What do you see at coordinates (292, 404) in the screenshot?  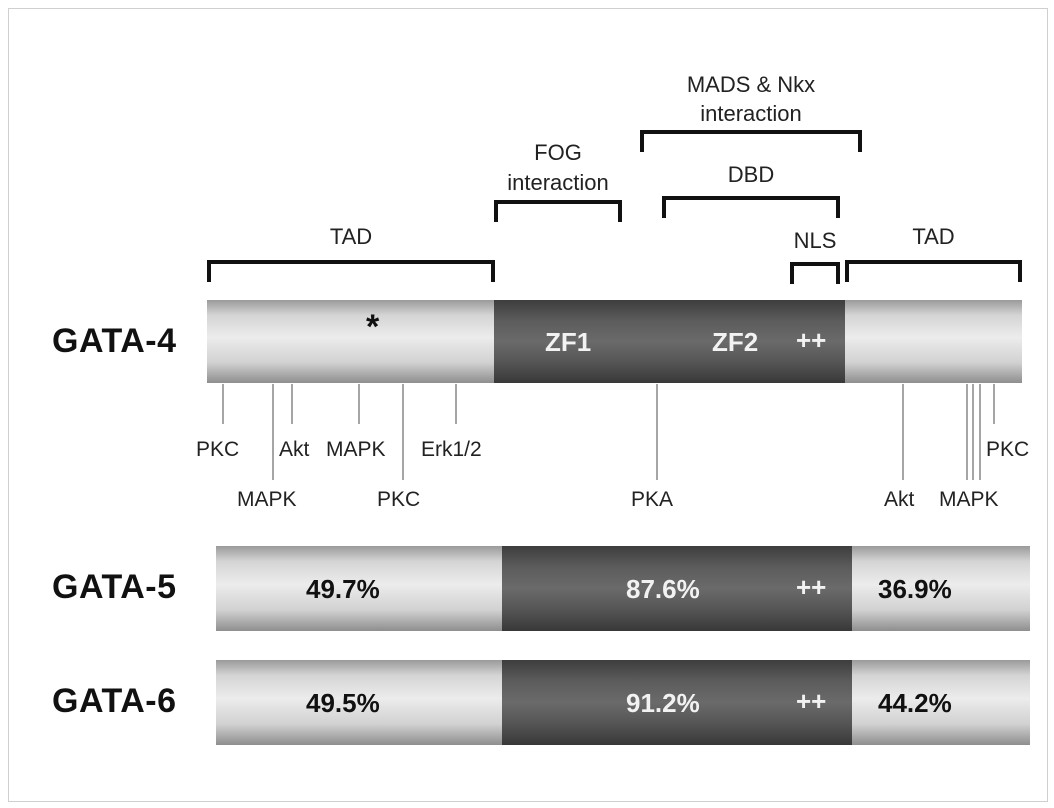 I see `akt1-tick` at bounding box center [292, 404].